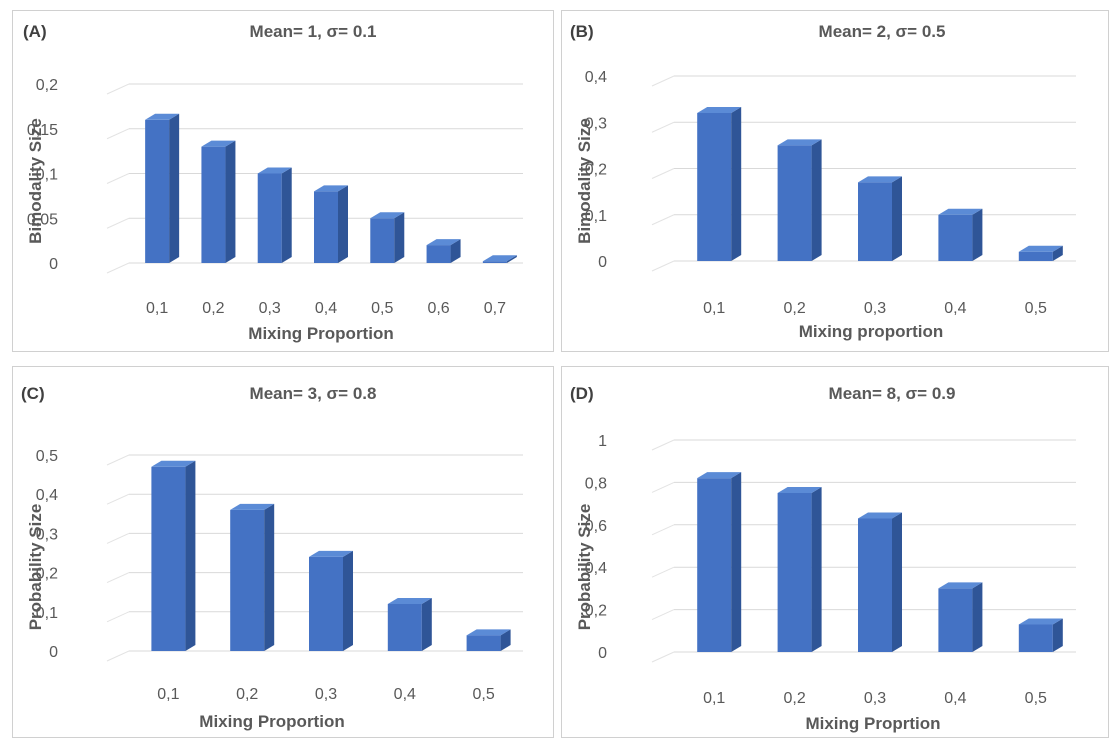  What do you see at coordinates (596, 568) in the screenshot?
I see `y-tick-label: 0,4` at bounding box center [596, 568].